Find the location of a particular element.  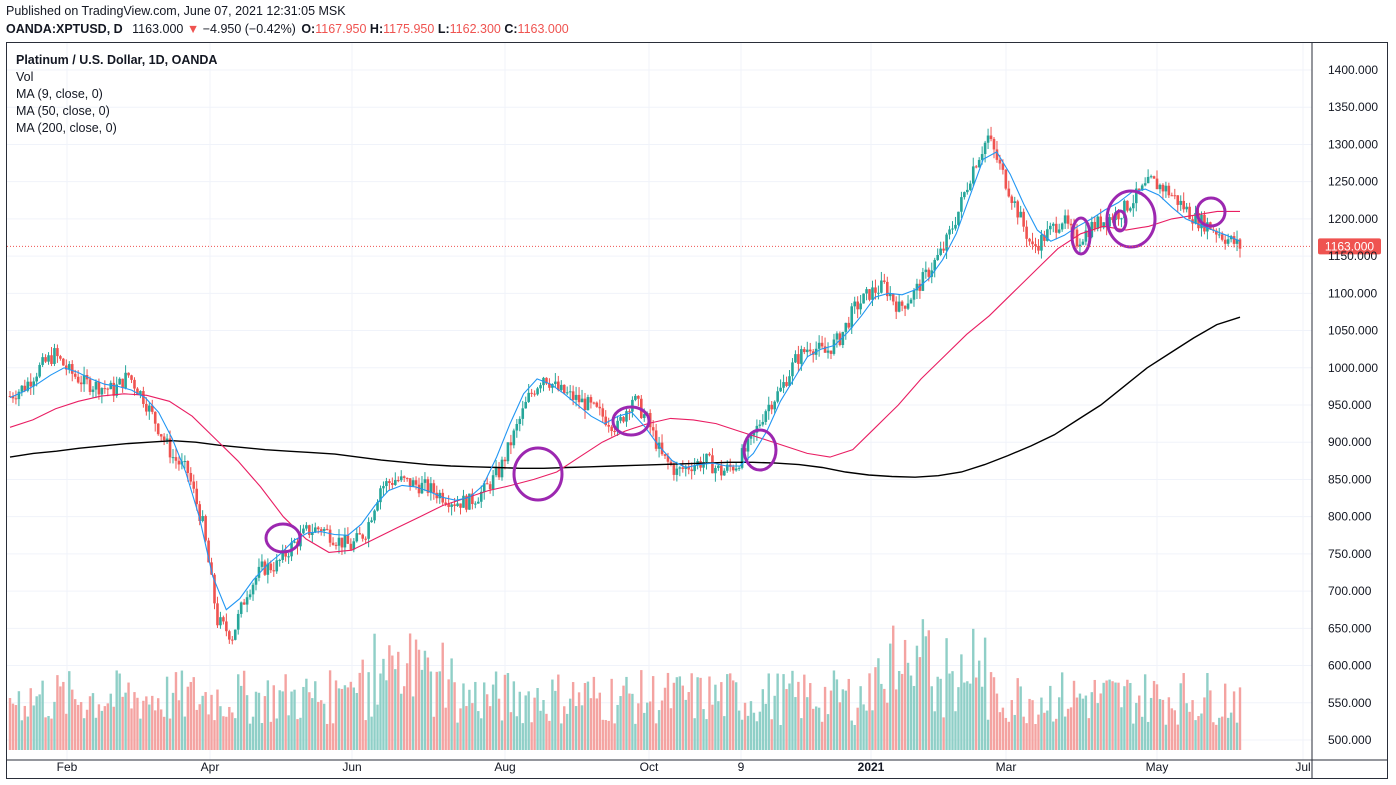

y-tick-label: 1400.000 is located at coordinates (1353, 70).